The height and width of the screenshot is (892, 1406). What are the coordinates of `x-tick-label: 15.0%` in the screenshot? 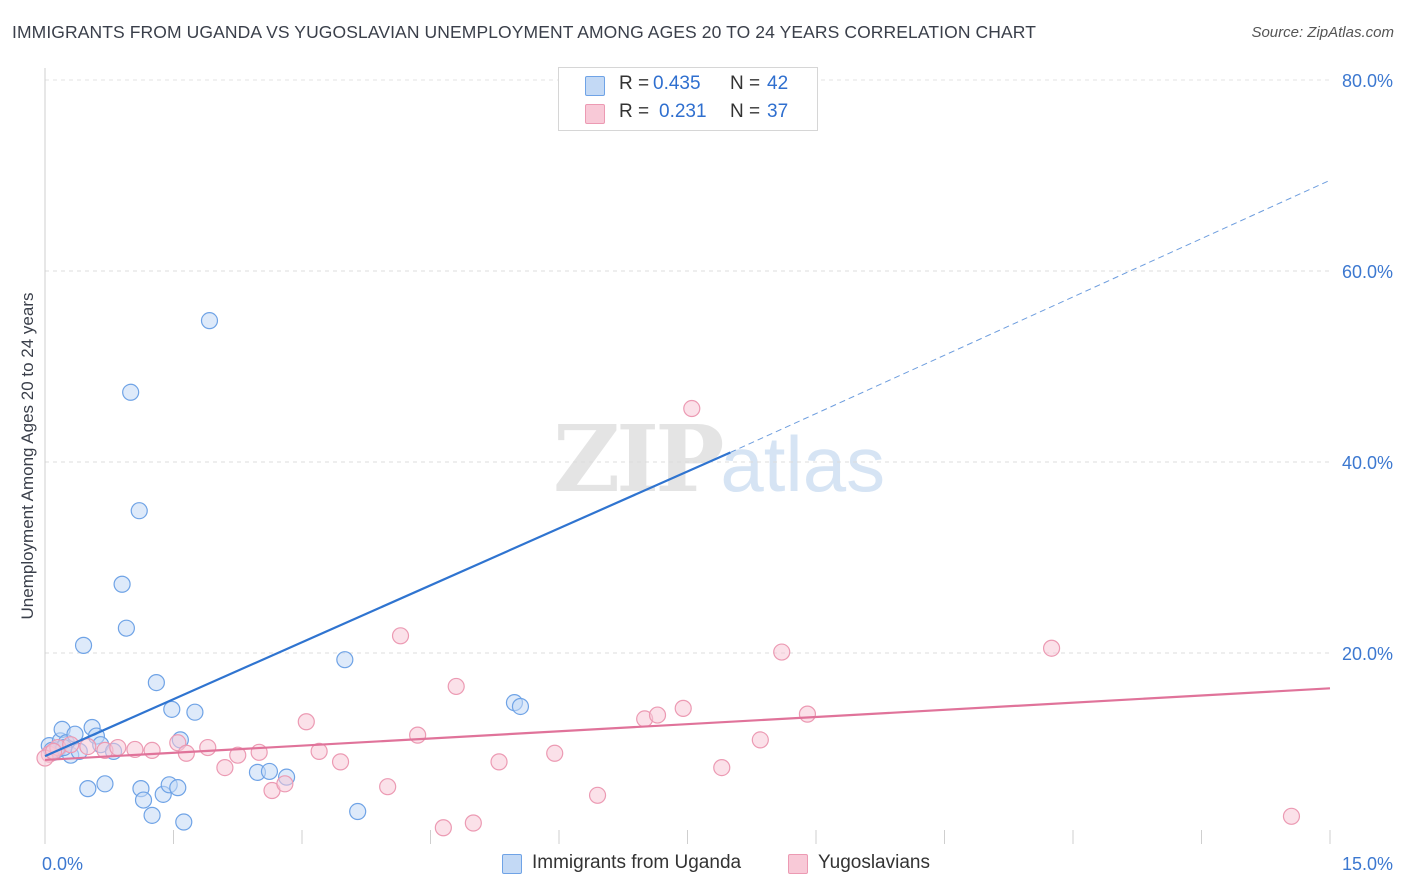 It's located at (1367, 864).